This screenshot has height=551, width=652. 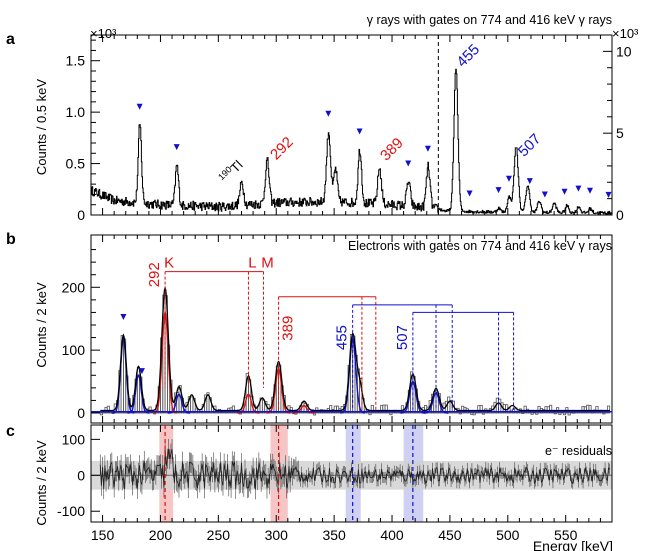 I want to click on y-tick-label: 1.0, so click(x=76, y=112).